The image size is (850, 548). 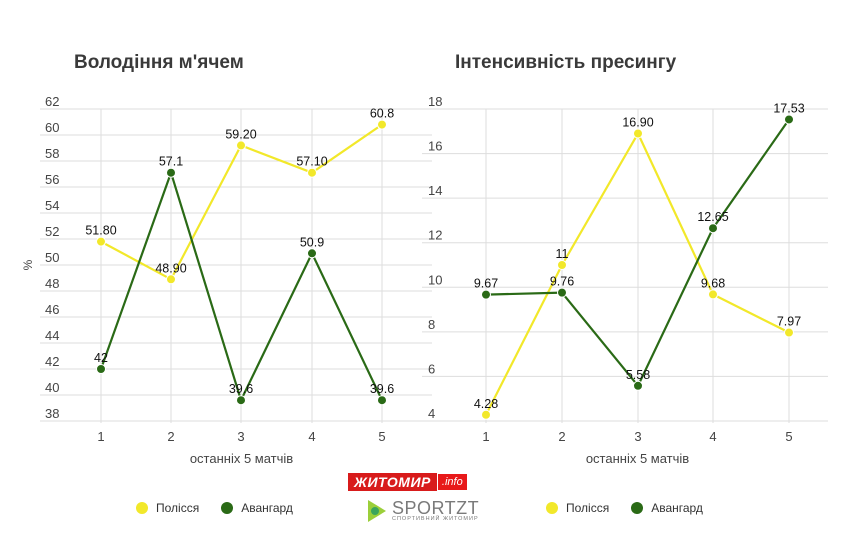 What do you see at coordinates (52, 413) in the screenshot?
I see `y-tick-label: 38` at bounding box center [52, 413].